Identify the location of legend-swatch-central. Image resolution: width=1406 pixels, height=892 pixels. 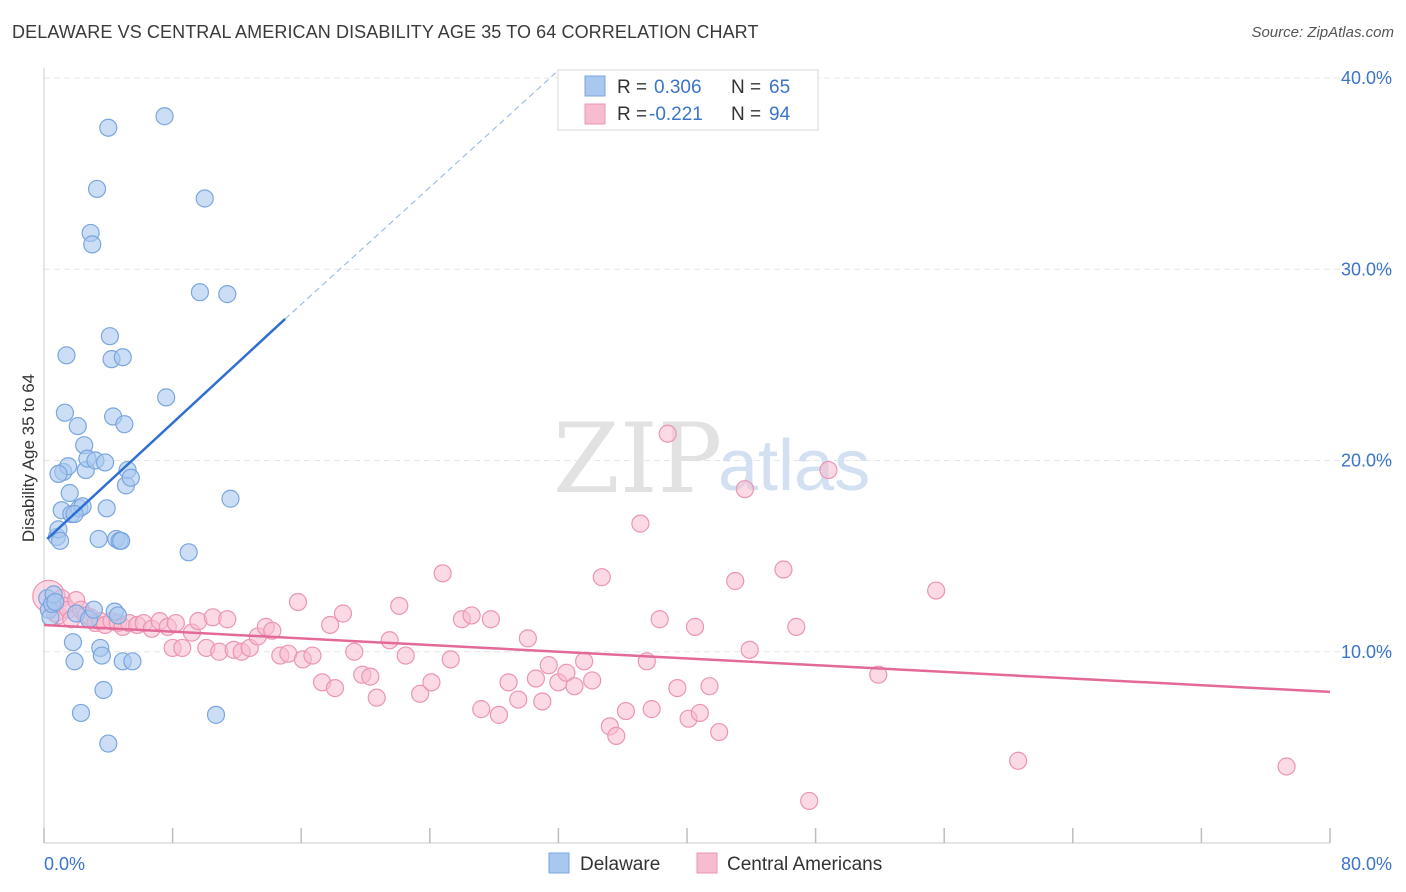
(595, 114).